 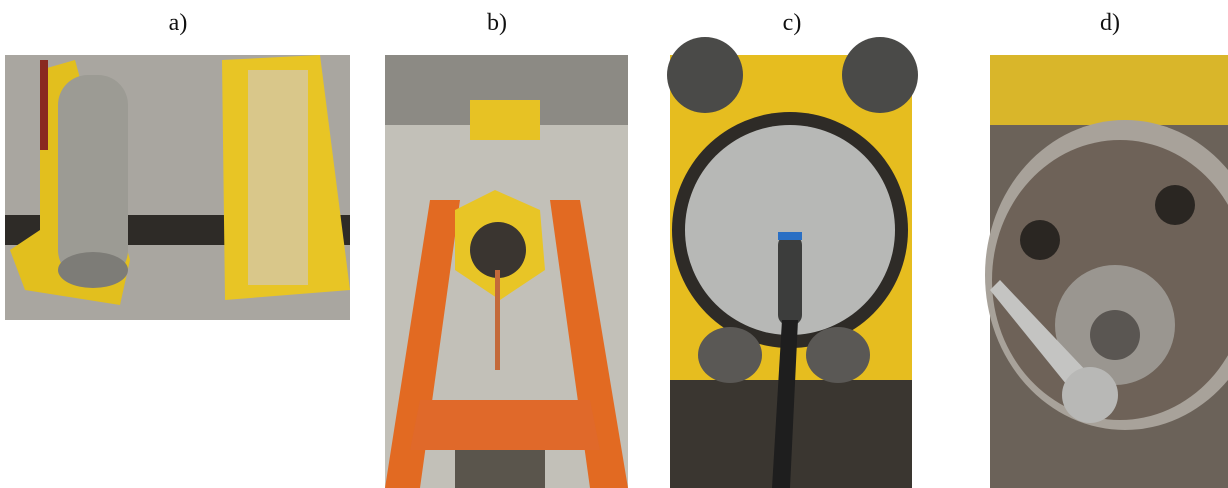 I want to click on panel-label: d), so click(x=1110, y=23).